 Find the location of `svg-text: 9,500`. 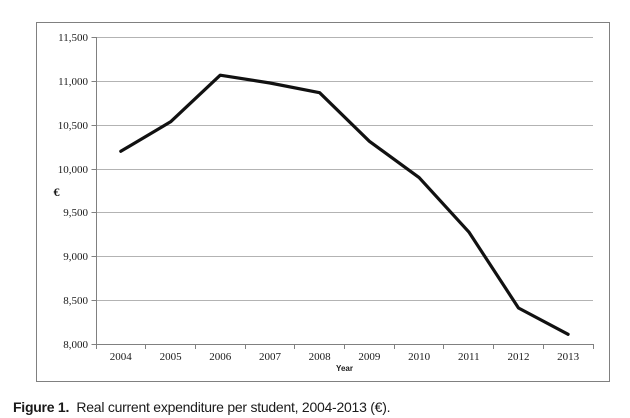

svg-text: 9,500 is located at coordinates (75, 213).